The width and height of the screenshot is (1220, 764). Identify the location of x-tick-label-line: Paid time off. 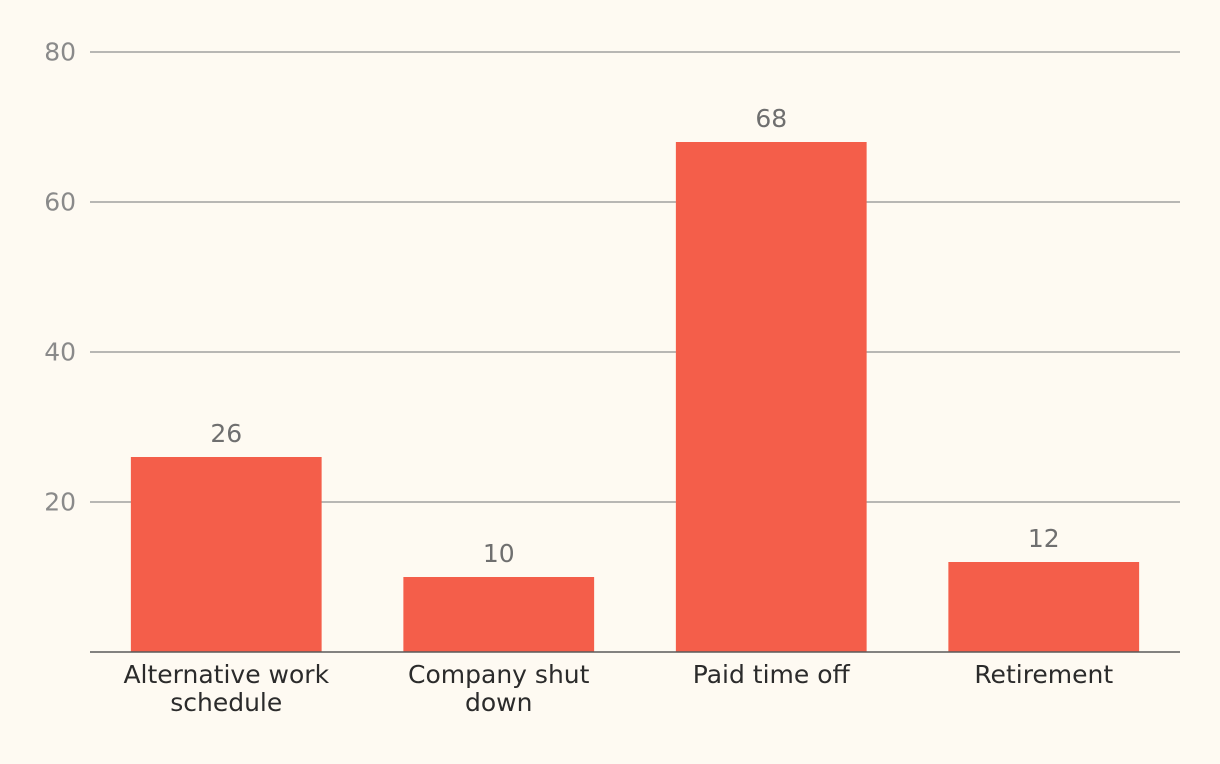
(772, 674).